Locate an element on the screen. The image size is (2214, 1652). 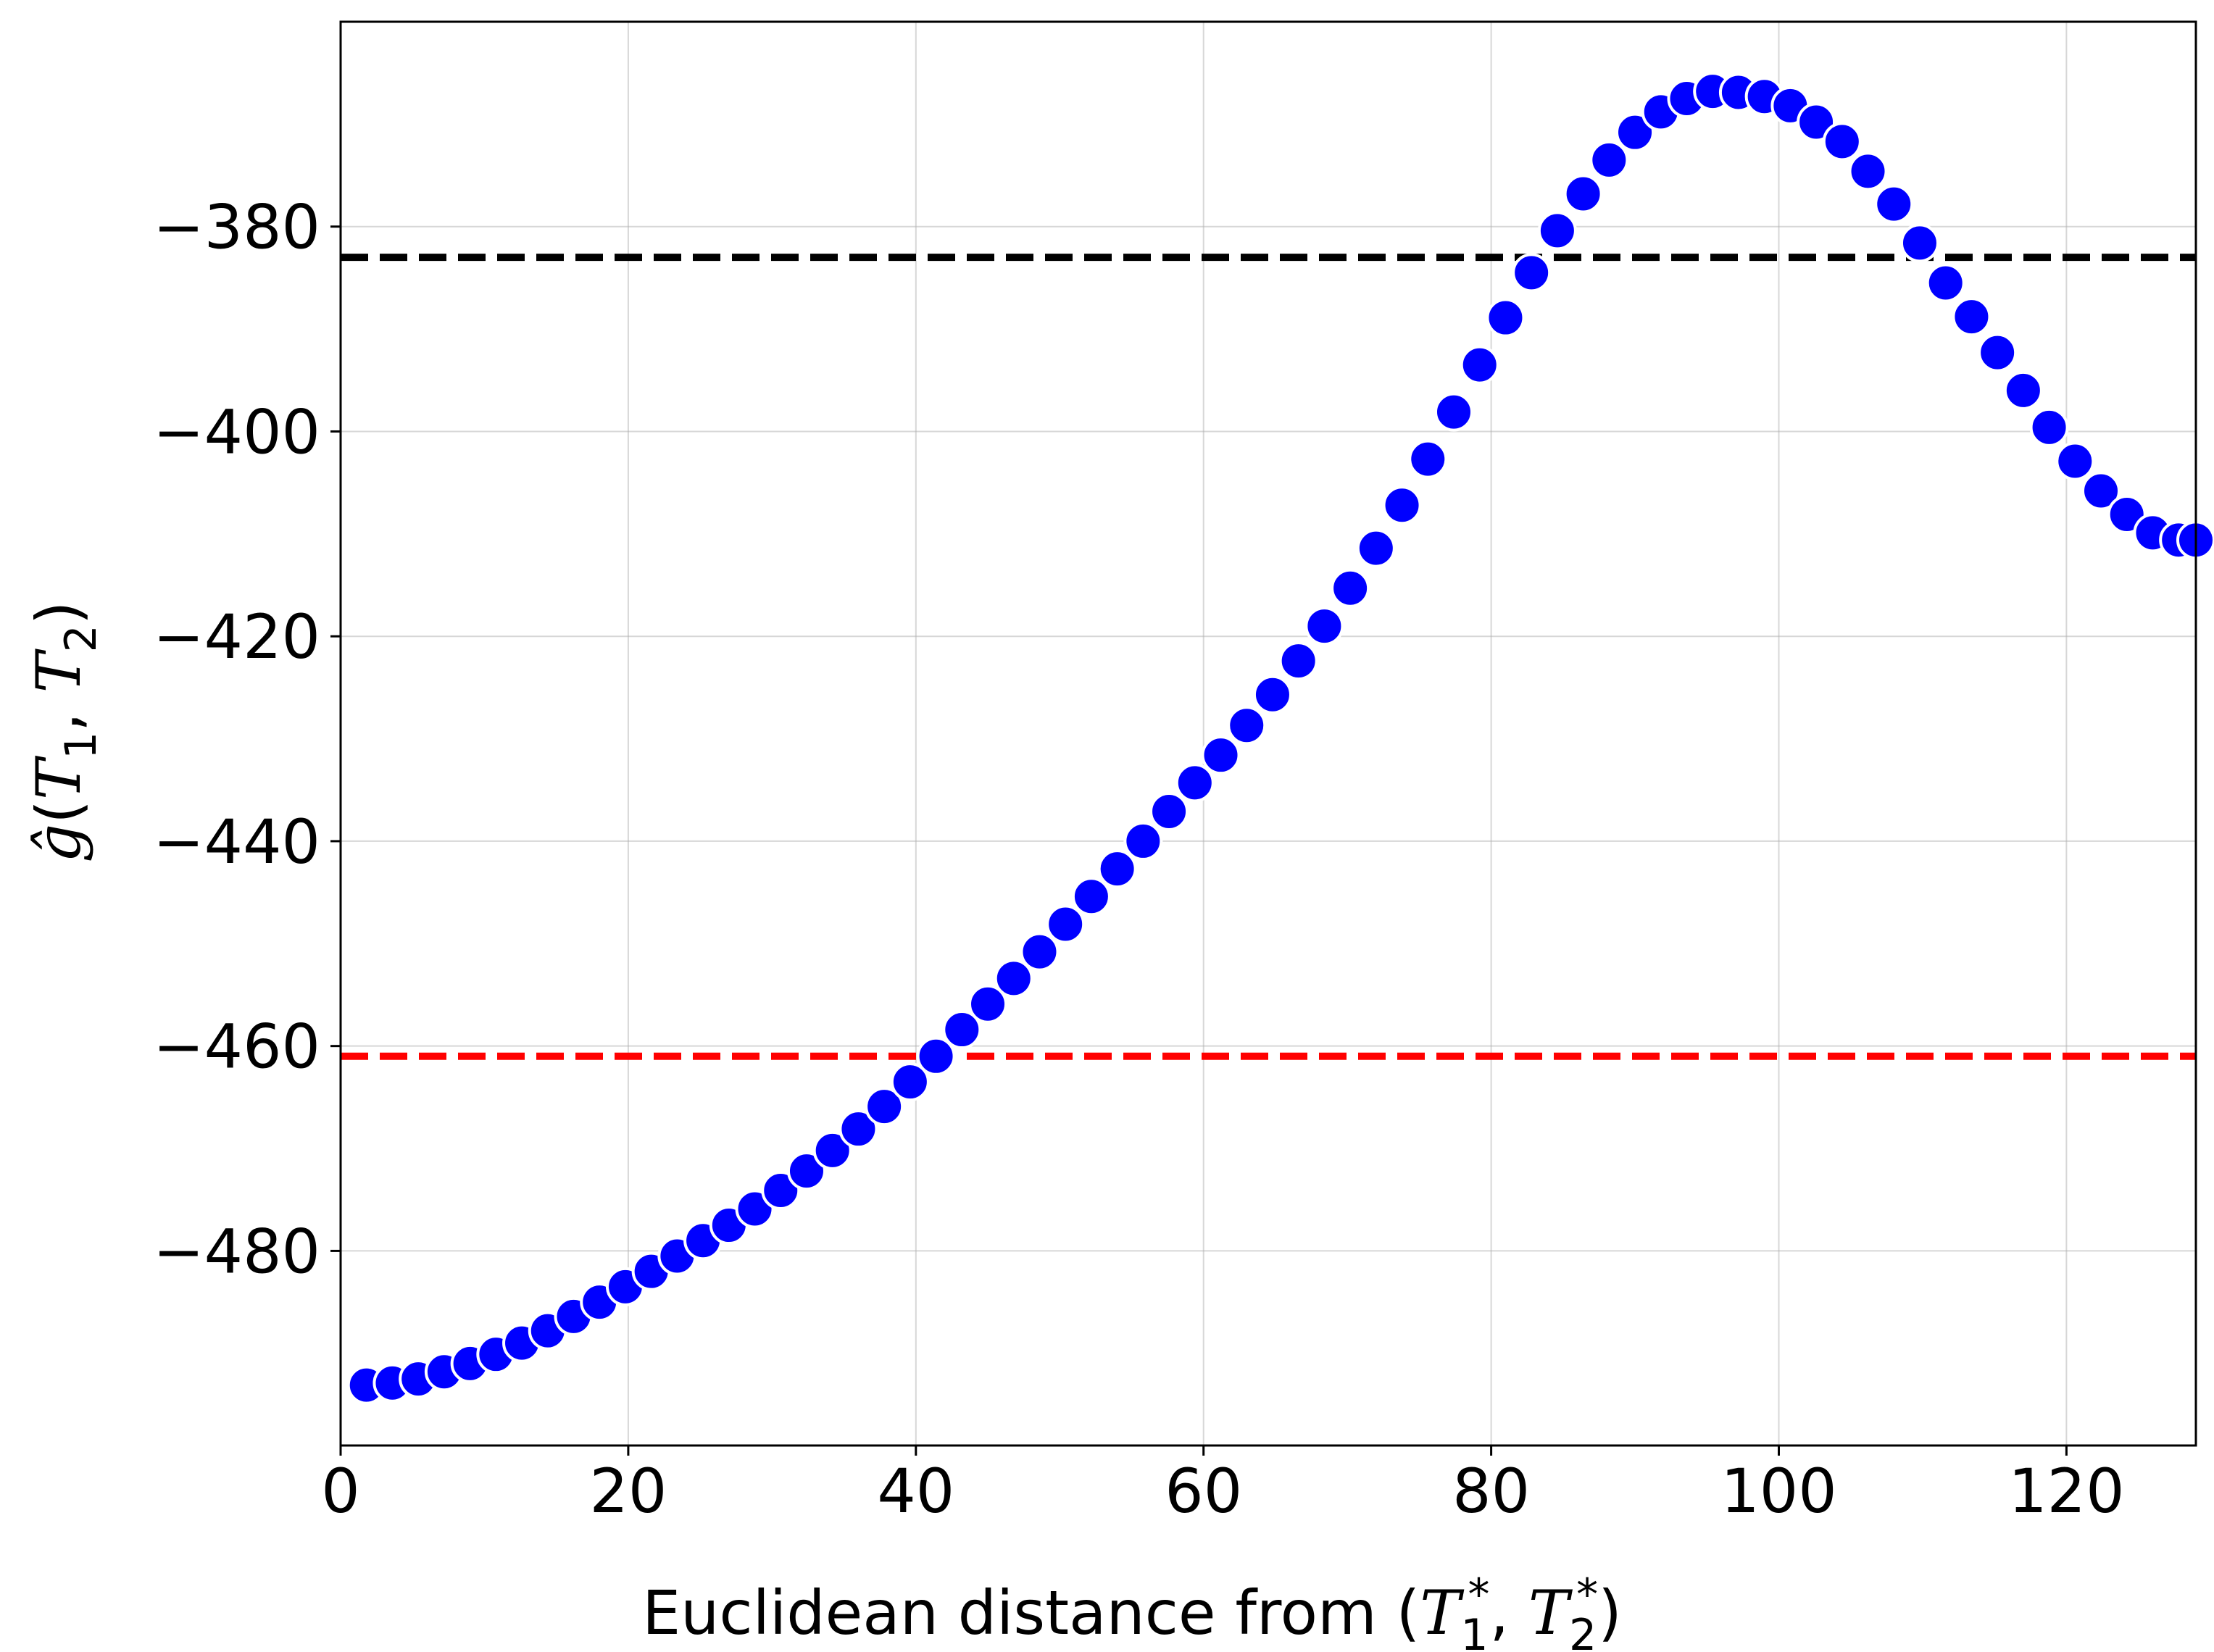
x-tick-label: 40 is located at coordinates (915, 1491).